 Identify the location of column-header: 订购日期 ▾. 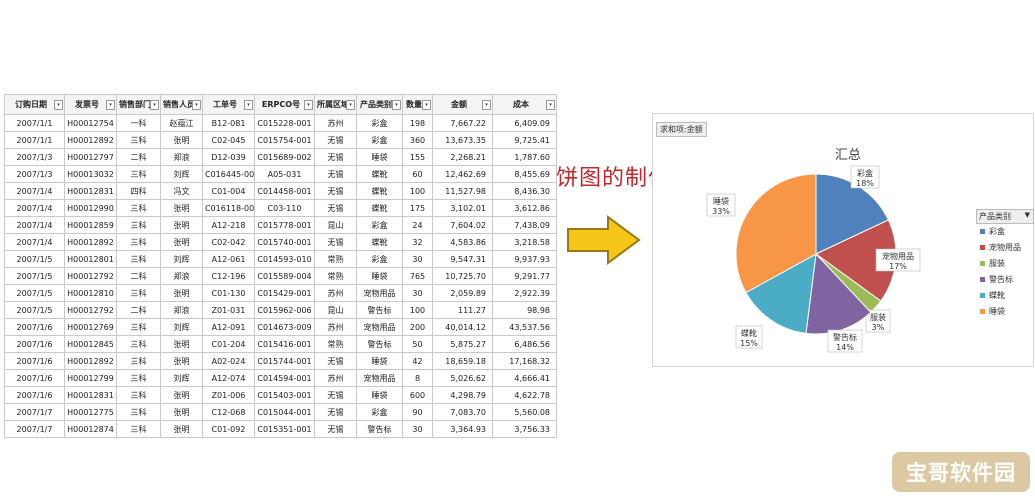
(34, 104).